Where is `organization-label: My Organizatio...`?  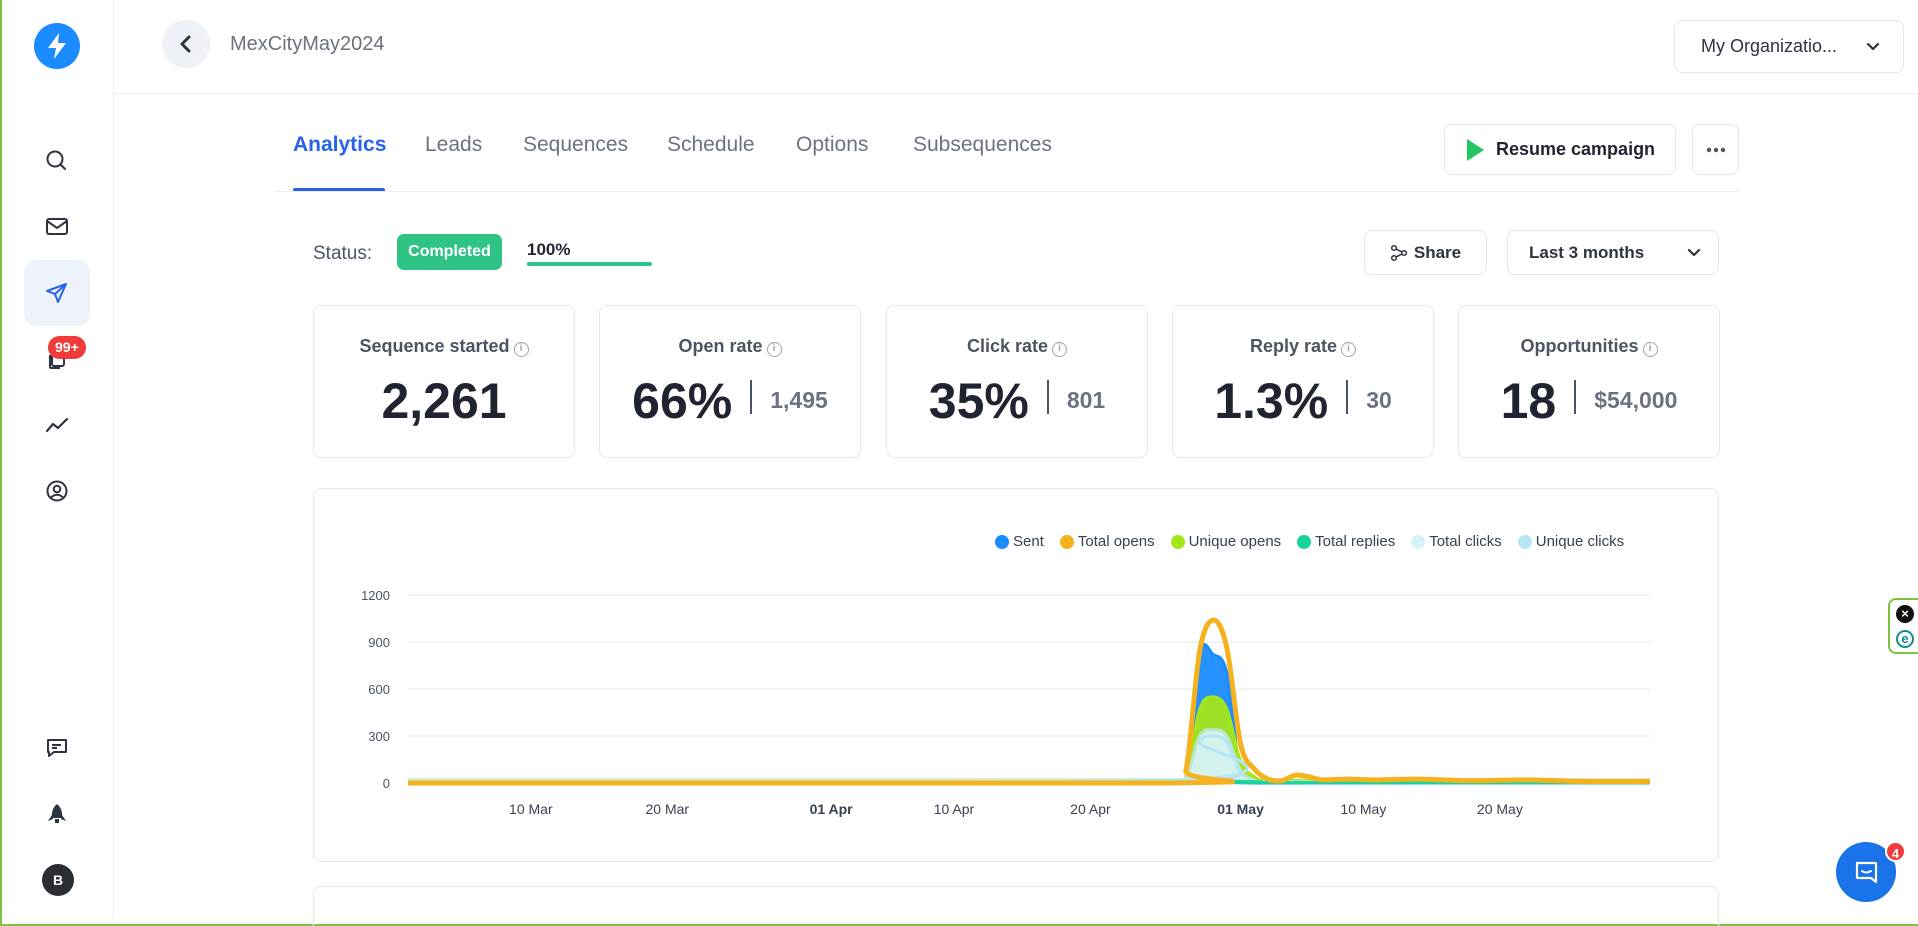 organization-label: My Organizatio... is located at coordinates (1769, 46).